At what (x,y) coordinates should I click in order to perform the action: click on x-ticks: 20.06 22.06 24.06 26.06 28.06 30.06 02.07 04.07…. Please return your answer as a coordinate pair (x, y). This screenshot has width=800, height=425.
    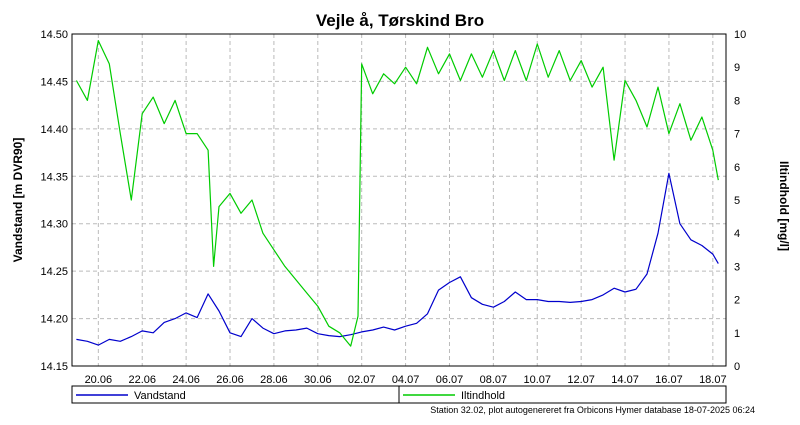
    Looking at the image, I should click on (406, 380).